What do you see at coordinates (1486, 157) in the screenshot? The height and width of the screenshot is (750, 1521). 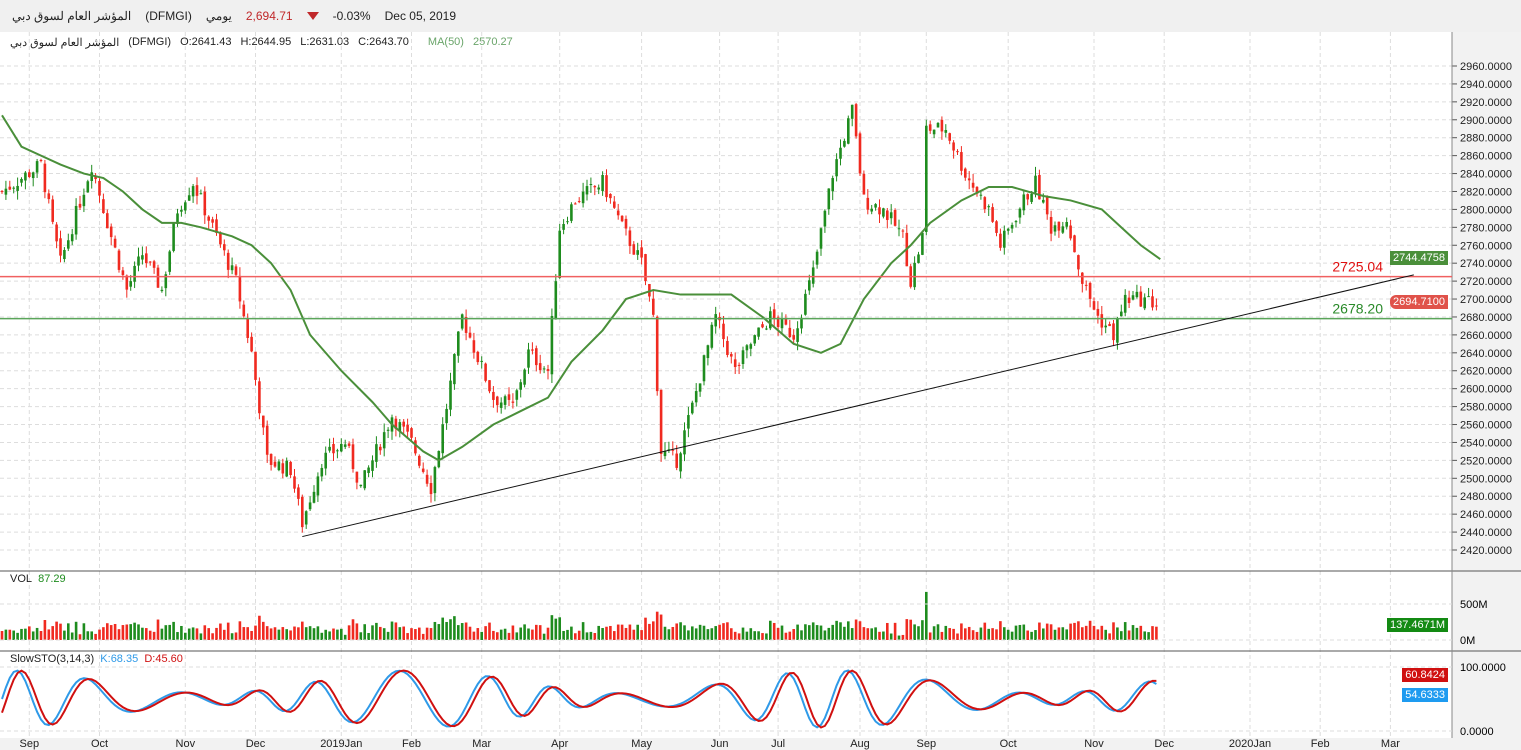 I see `y-tick-label: 2860.0000` at bounding box center [1486, 157].